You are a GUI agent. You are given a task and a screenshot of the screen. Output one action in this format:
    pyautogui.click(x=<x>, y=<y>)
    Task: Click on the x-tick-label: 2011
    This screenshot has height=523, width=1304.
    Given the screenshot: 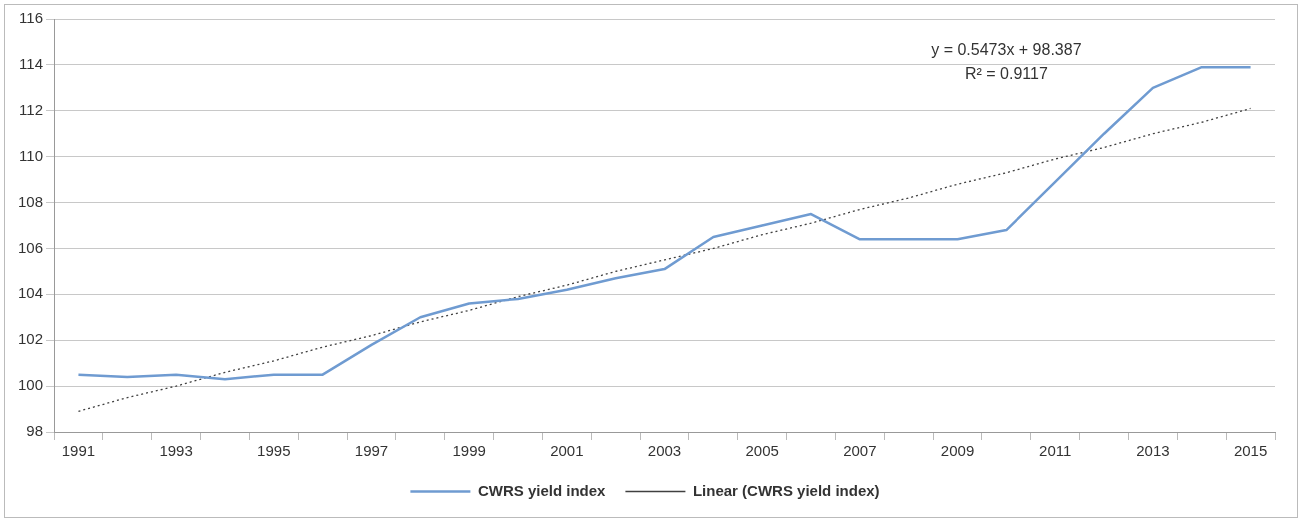 What is the action you would take?
    pyautogui.click(x=1055, y=451)
    